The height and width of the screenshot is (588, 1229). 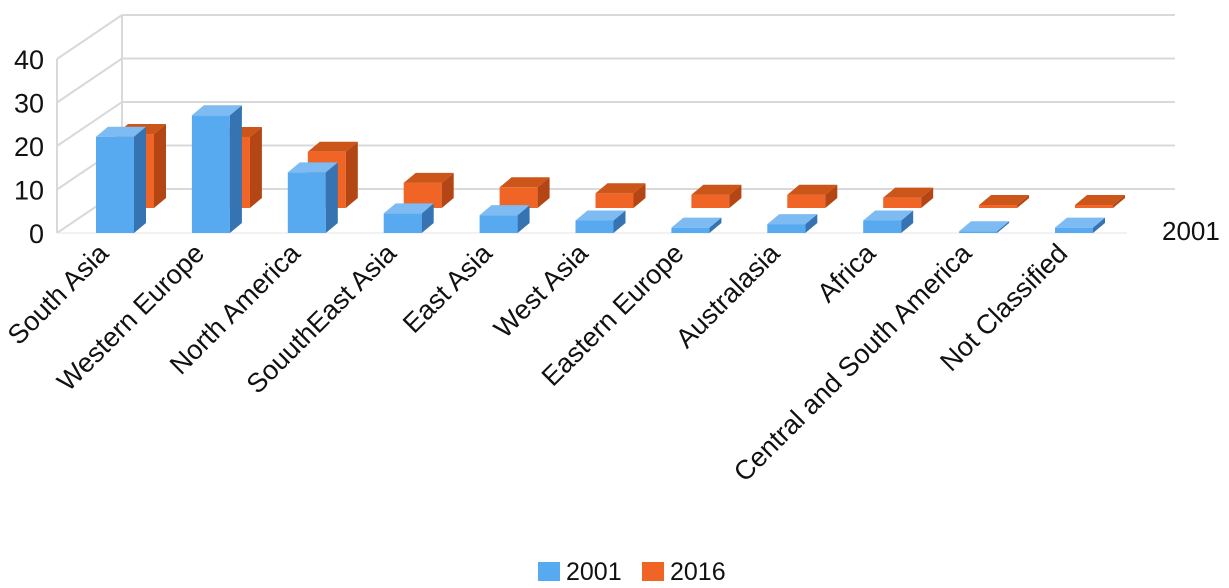 I want to click on bar-2016-10-face, so click(x=1094, y=206).